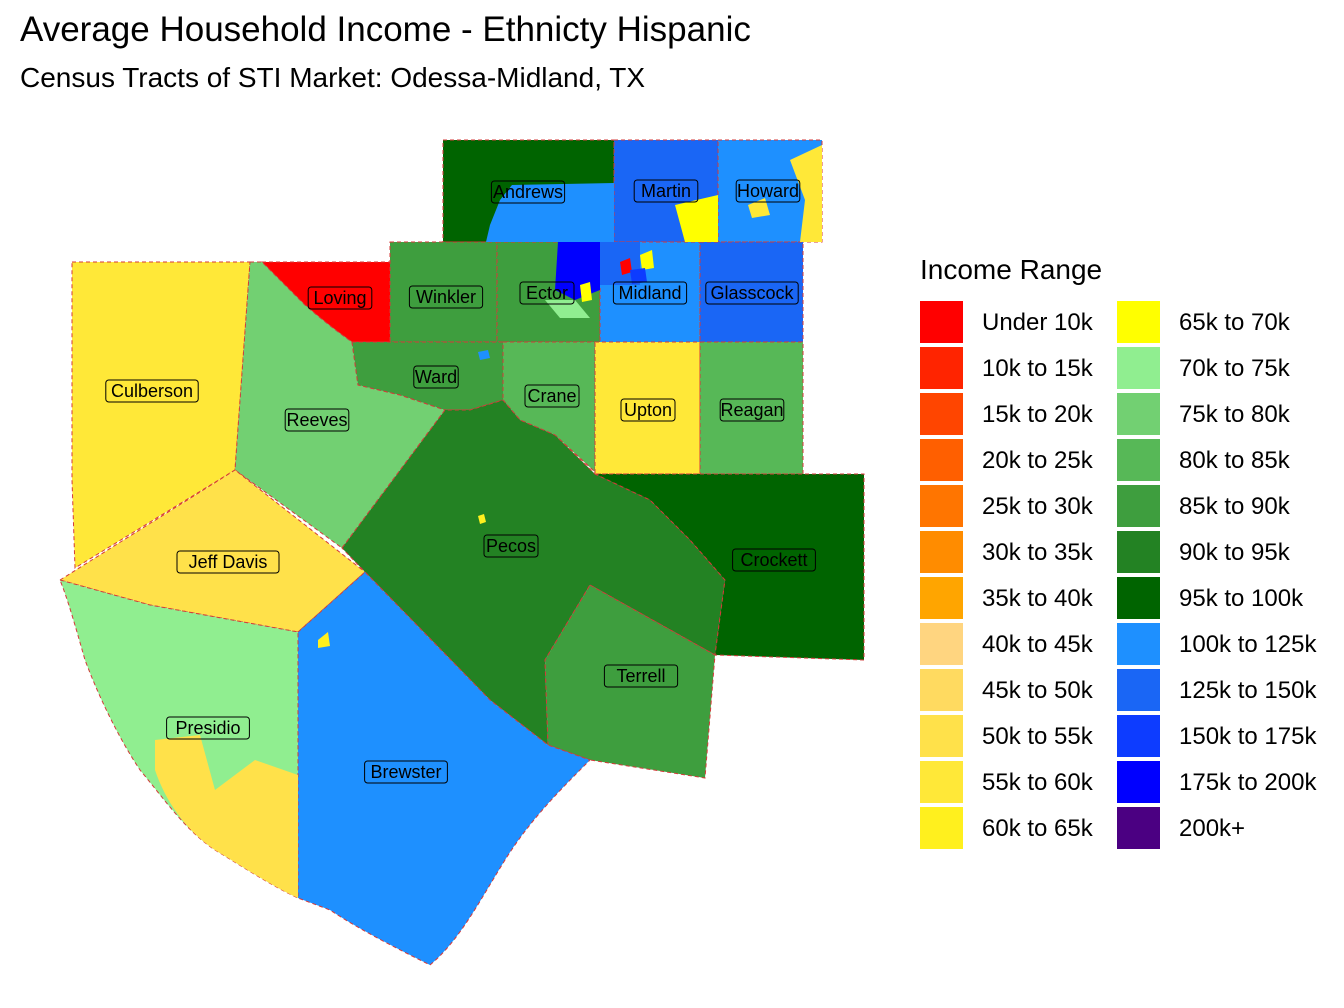 This screenshot has height=1008, width=1344. What do you see at coordinates (446, 297) in the screenshot?
I see `county-label-winkler: Winkler` at bounding box center [446, 297].